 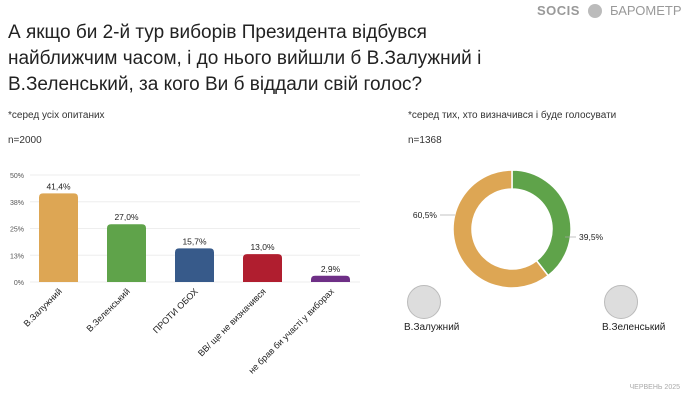 I want to click on x-tick-label: ВВ/ ще не визначився, so click(x=232, y=322).